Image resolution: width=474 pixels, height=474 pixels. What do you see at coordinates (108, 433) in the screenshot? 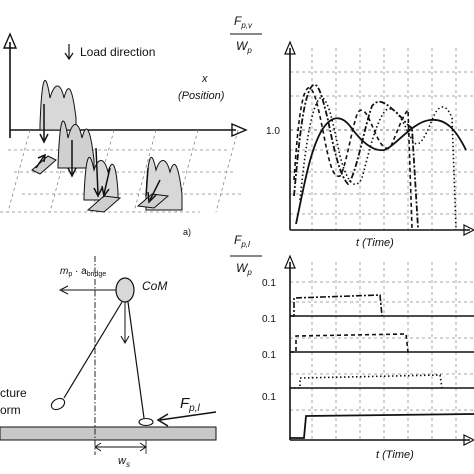
I see `bridge-platform` at bounding box center [108, 433].